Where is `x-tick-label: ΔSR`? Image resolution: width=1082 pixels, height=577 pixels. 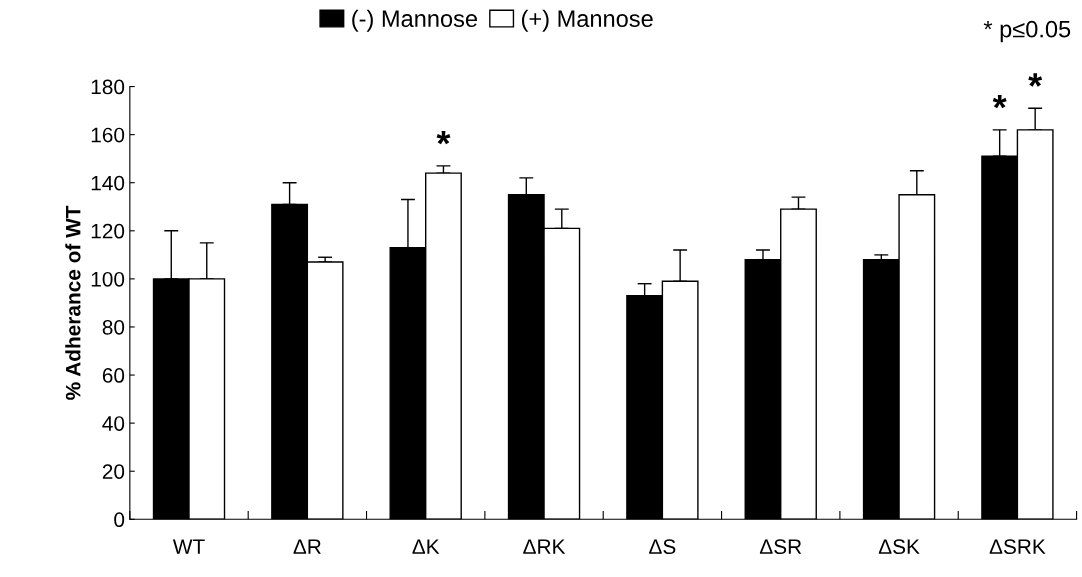
x-tick-label: ΔSR is located at coordinates (780, 547).